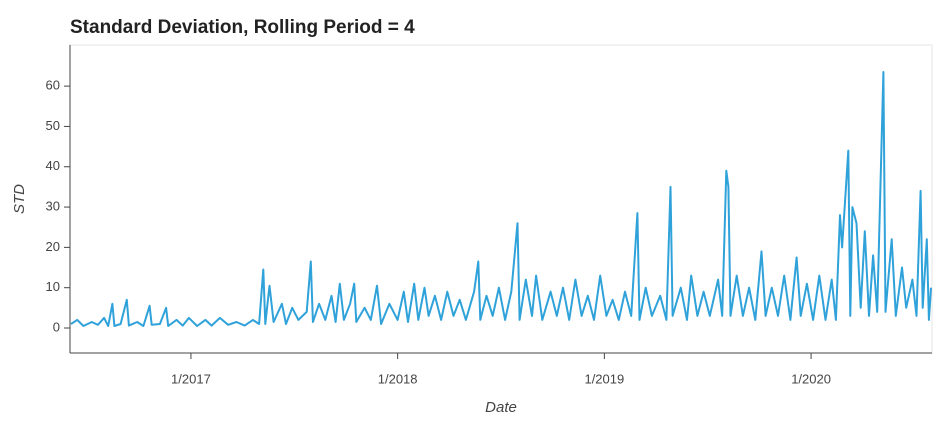 The width and height of the screenshot is (937, 427). I want to click on y-axis-label: STD, so click(19, 199).